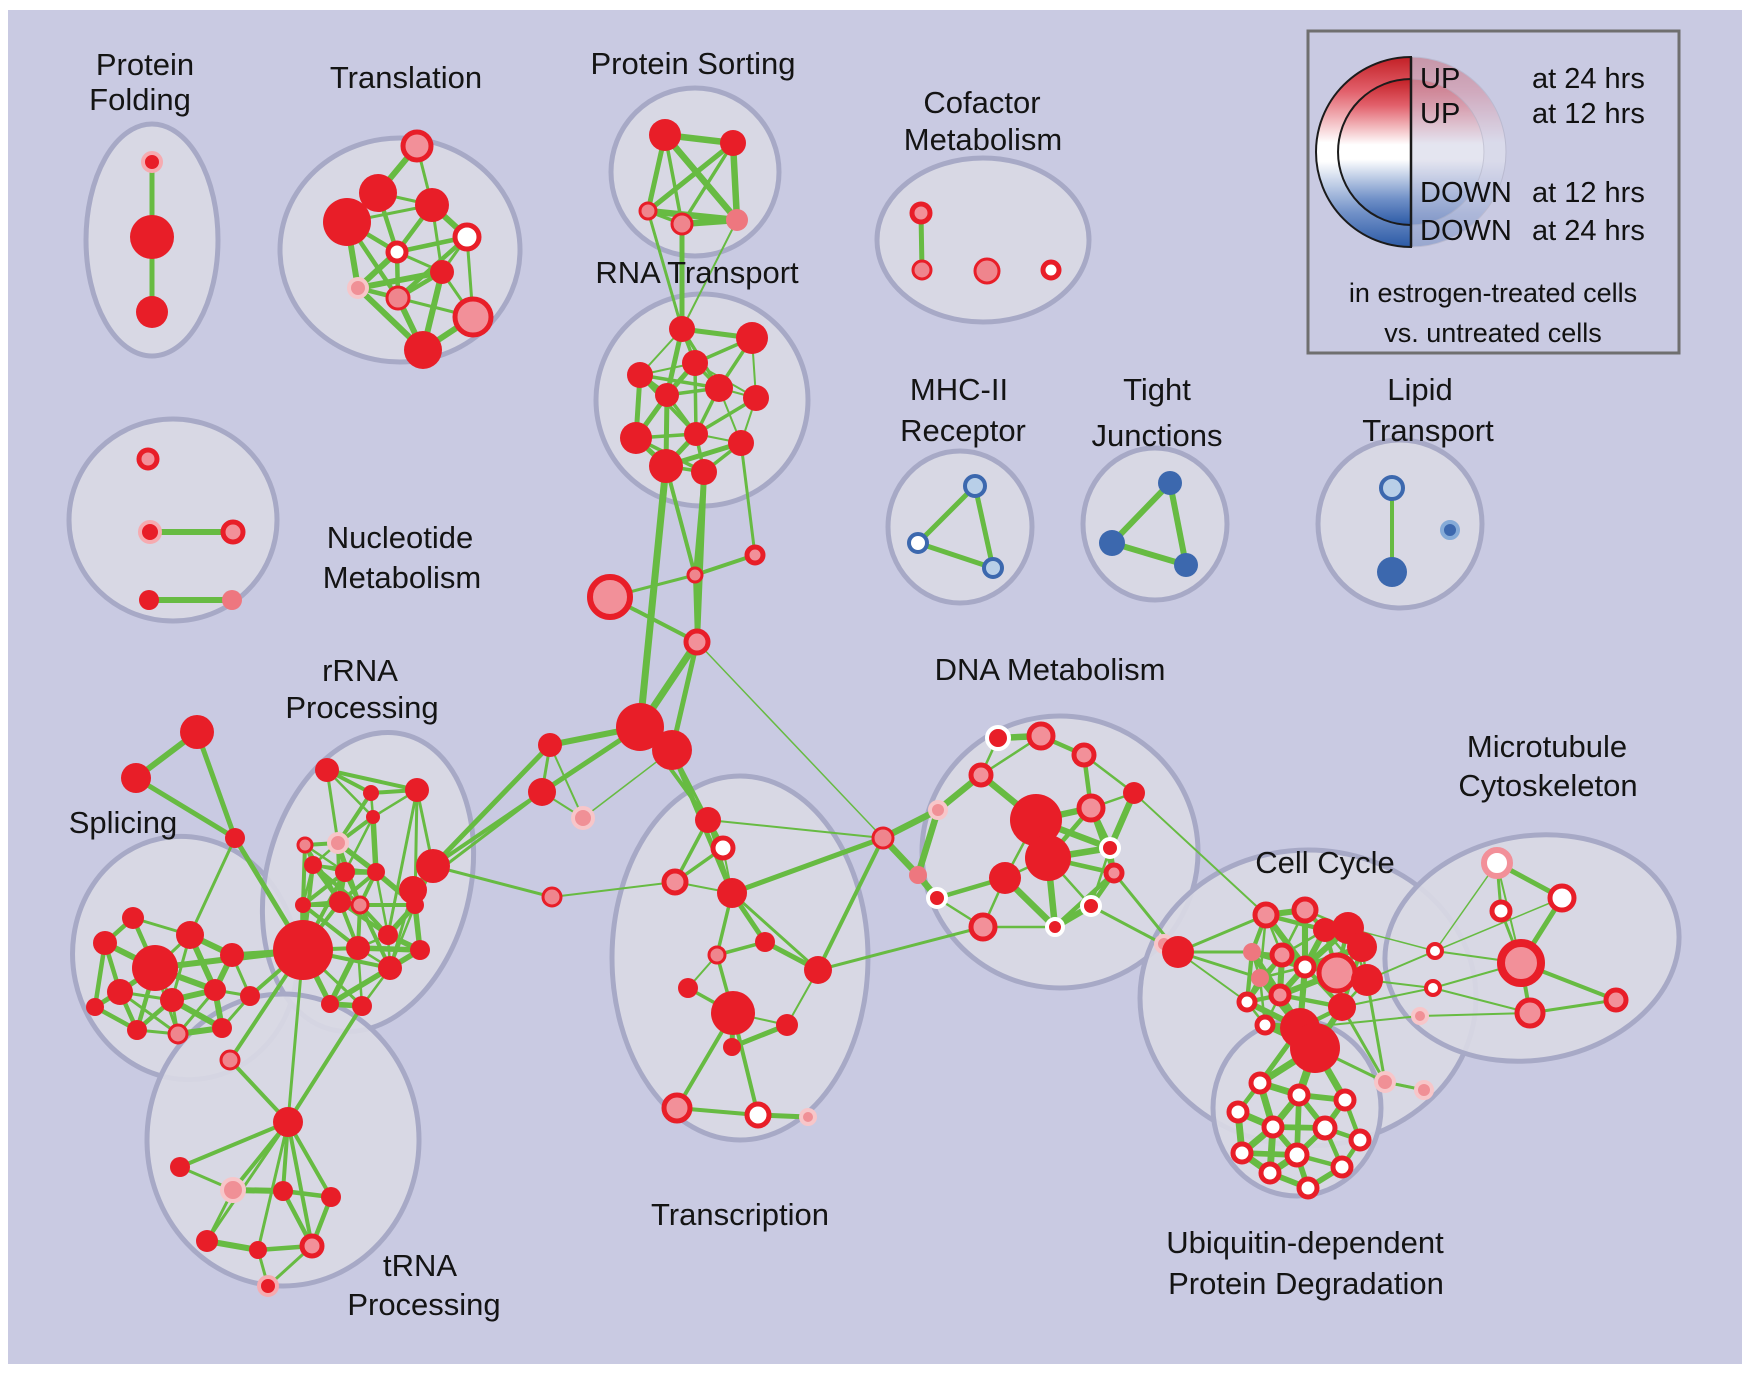 The width and height of the screenshot is (1750, 1376). Describe the element at coordinates (1306, 1283) in the screenshot. I see `cluster-label-ubiquitin-degradation: Protein Degradation` at that location.